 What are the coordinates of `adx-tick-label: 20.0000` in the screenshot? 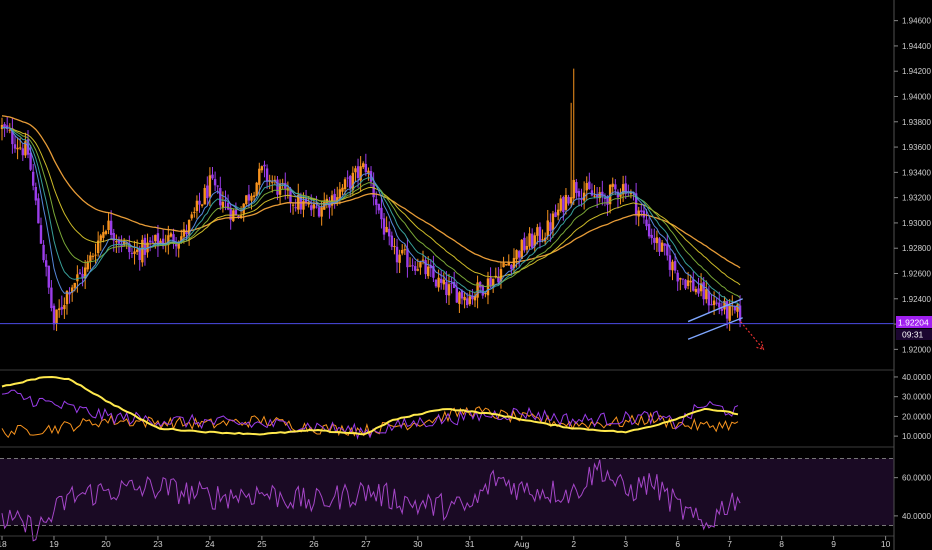 It's located at (916, 416).